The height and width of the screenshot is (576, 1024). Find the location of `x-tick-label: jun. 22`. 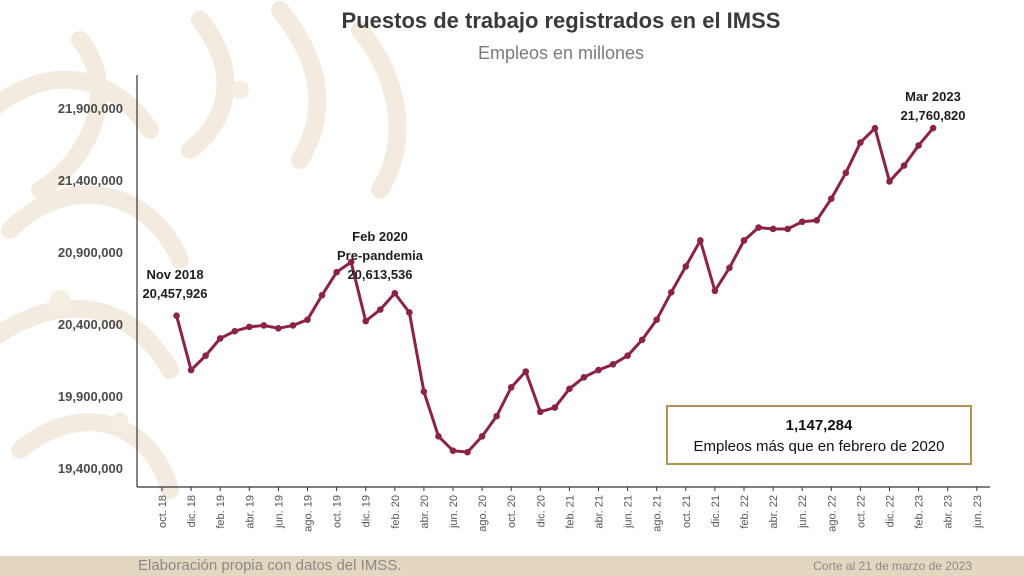

x-tick-label: jun. 22 is located at coordinates (803, 512).